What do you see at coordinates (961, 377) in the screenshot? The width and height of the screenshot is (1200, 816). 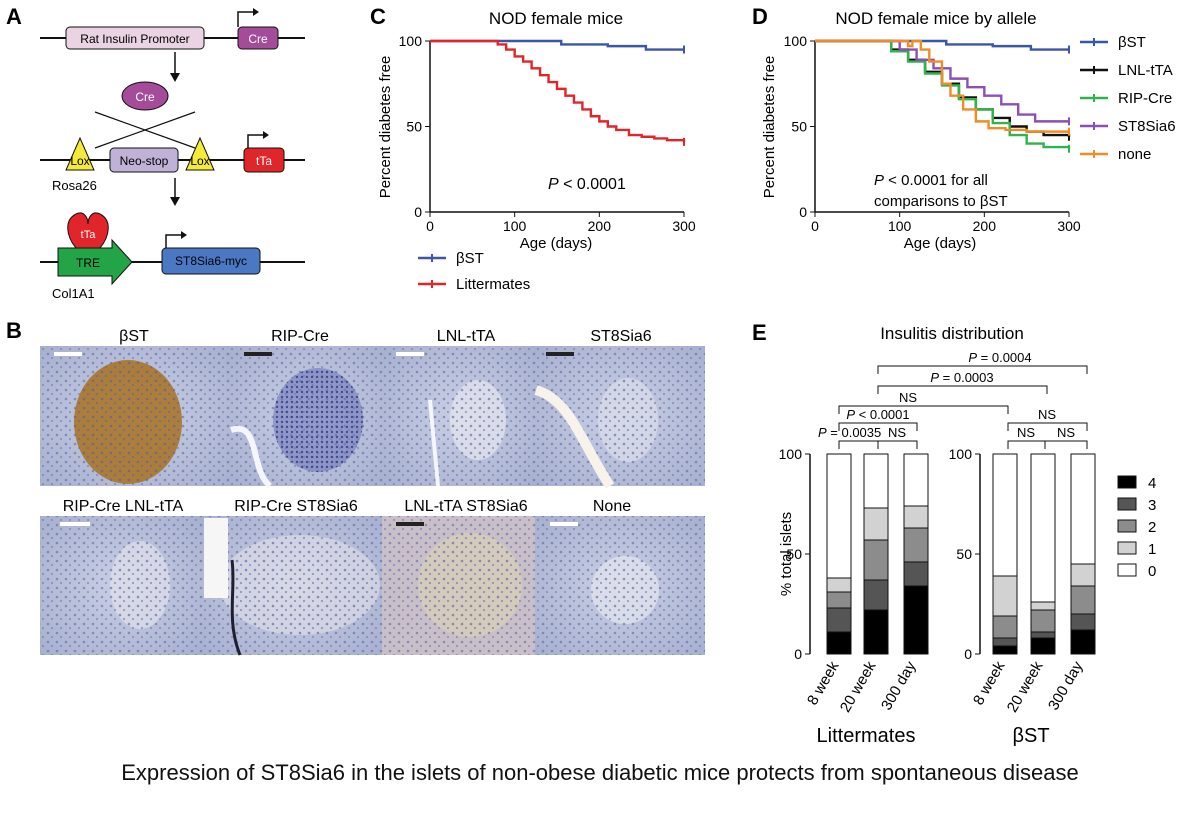 I see `chart-e-comparison-label: P = 0.0003` at bounding box center [961, 377].